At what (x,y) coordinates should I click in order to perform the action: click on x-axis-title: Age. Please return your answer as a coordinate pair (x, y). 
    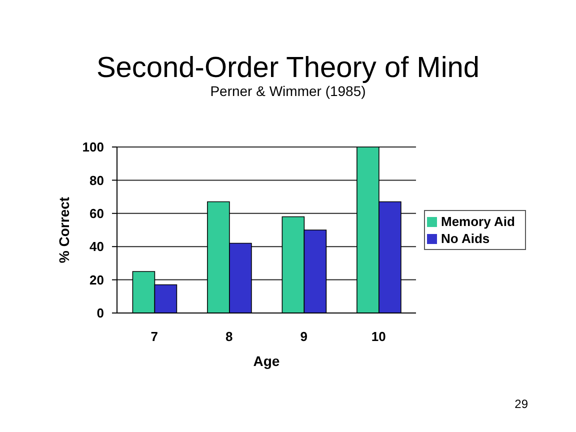
    Looking at the image, I should click on (266, 361).